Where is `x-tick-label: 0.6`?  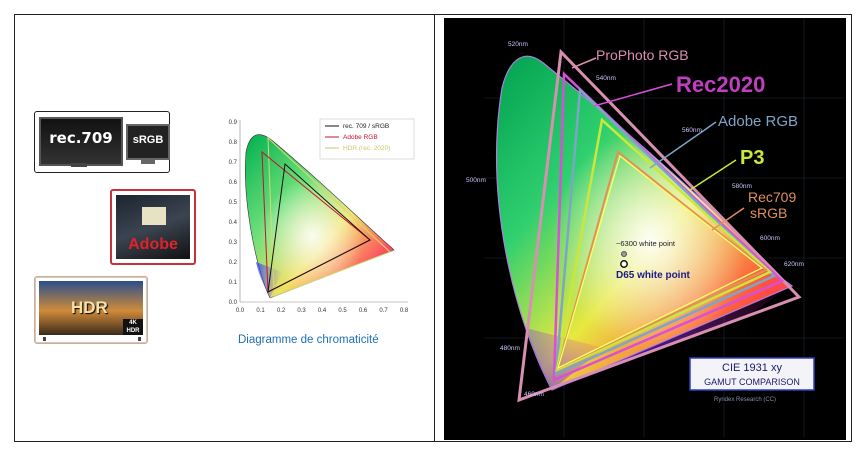 x-tick-label: 0.6 is located at coordinates (363, 311).